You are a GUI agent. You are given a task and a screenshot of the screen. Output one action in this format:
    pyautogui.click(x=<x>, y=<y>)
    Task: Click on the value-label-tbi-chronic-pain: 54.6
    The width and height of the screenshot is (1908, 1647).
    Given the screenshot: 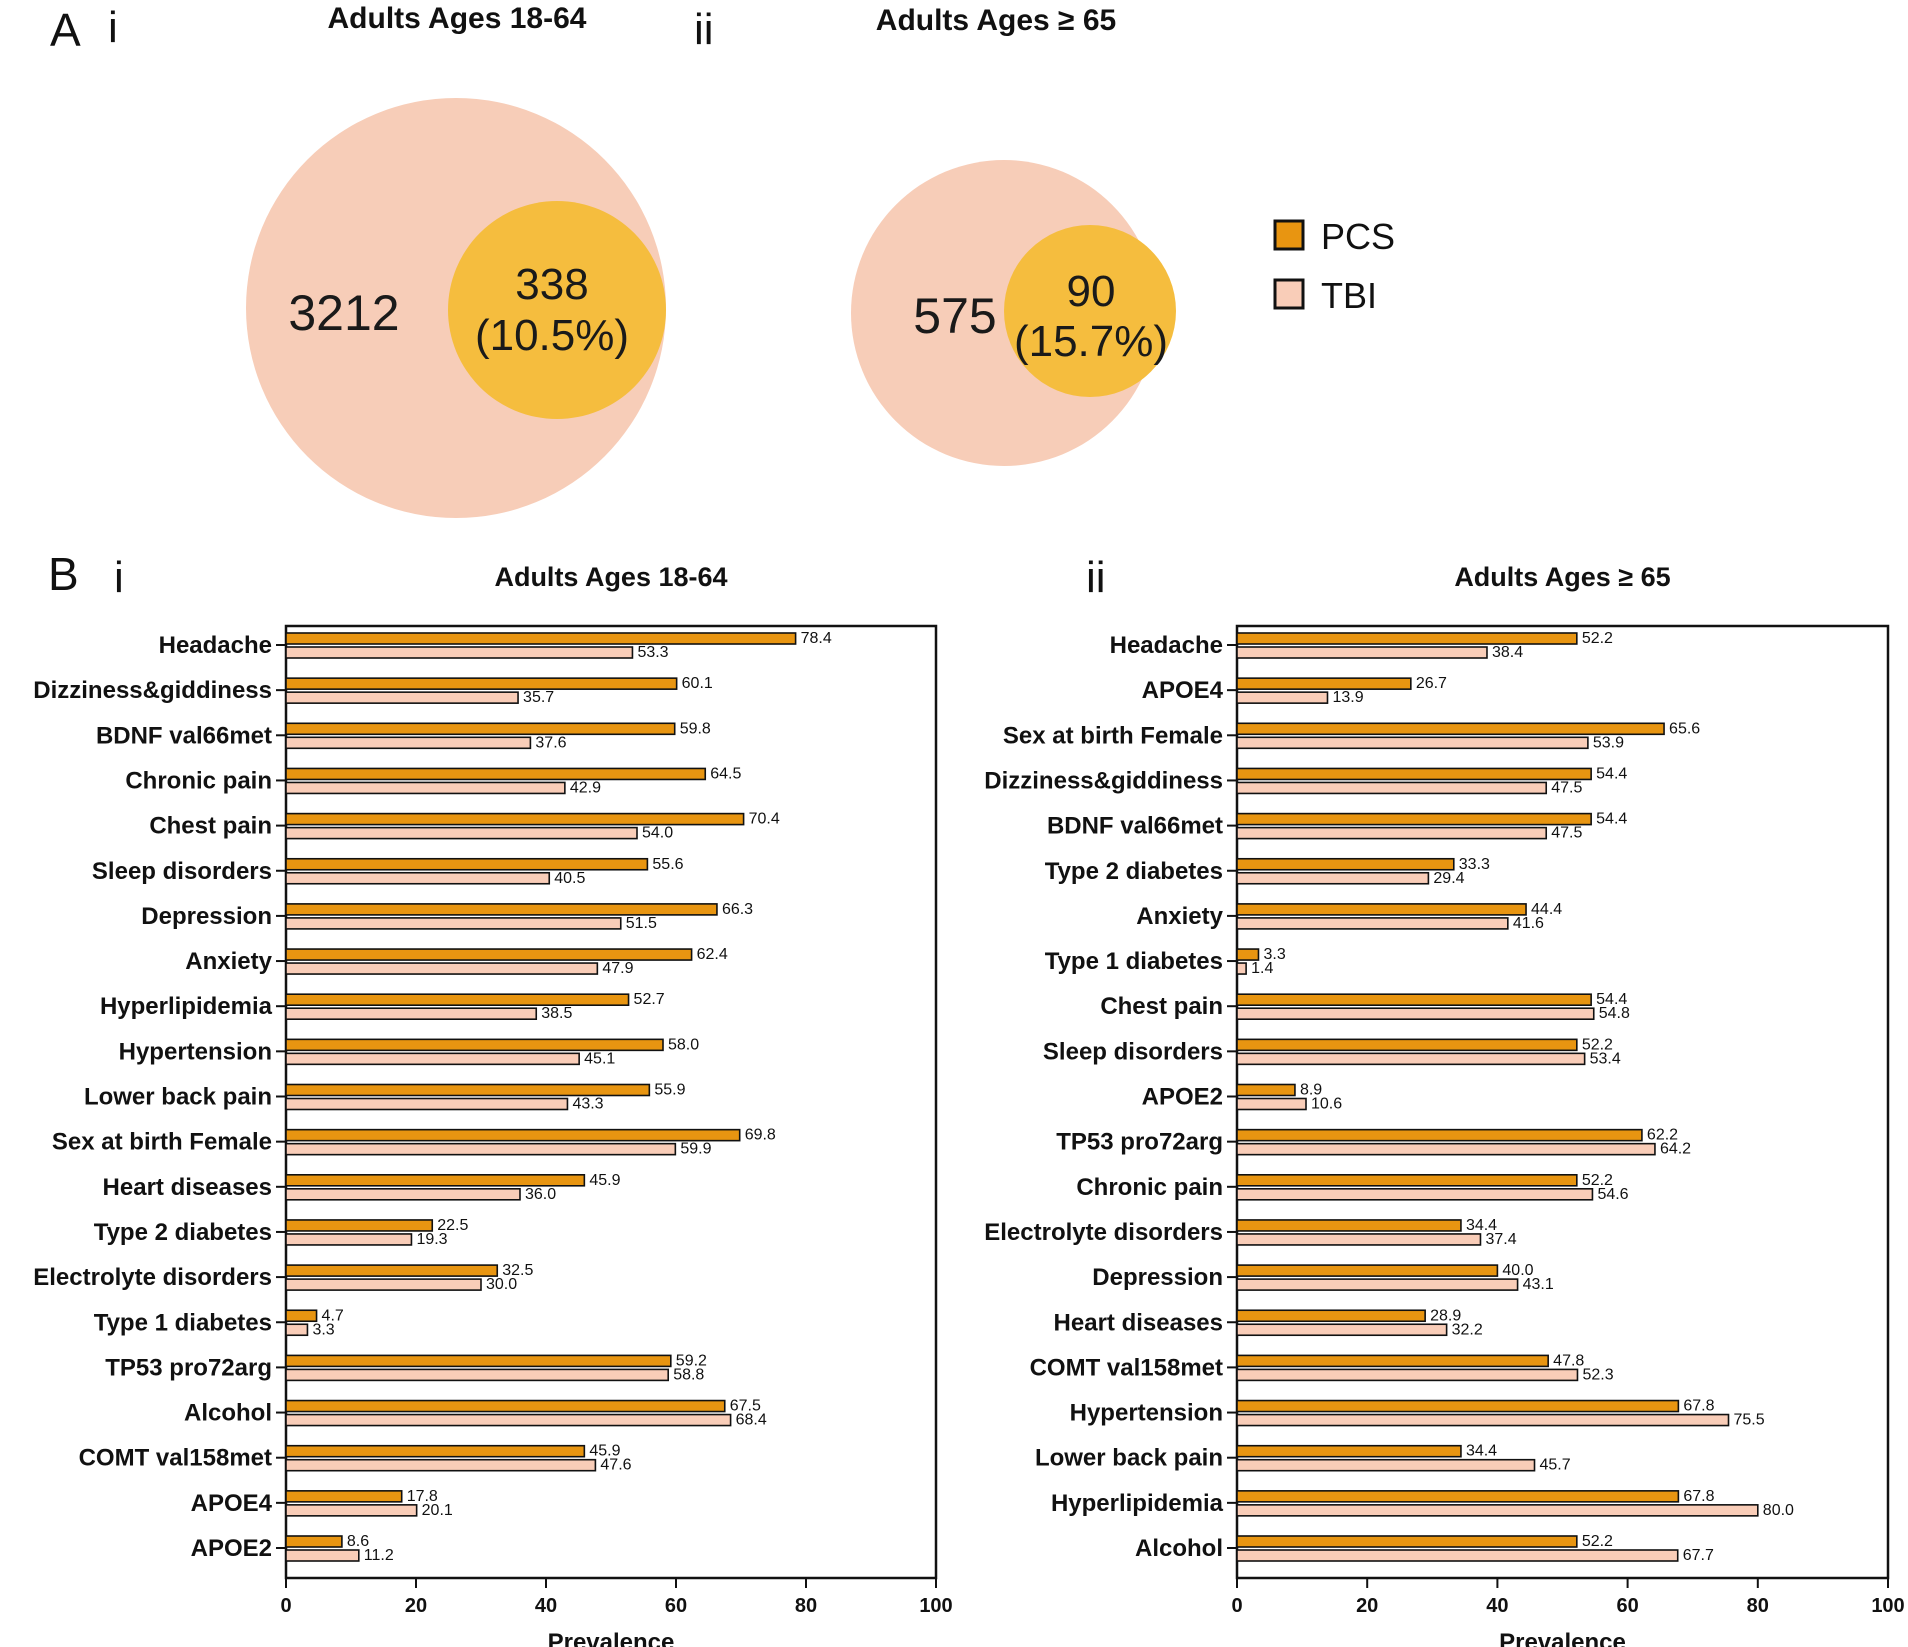 What is the action you would take?
    pyautogui.click(x=1612, y=1194)
    